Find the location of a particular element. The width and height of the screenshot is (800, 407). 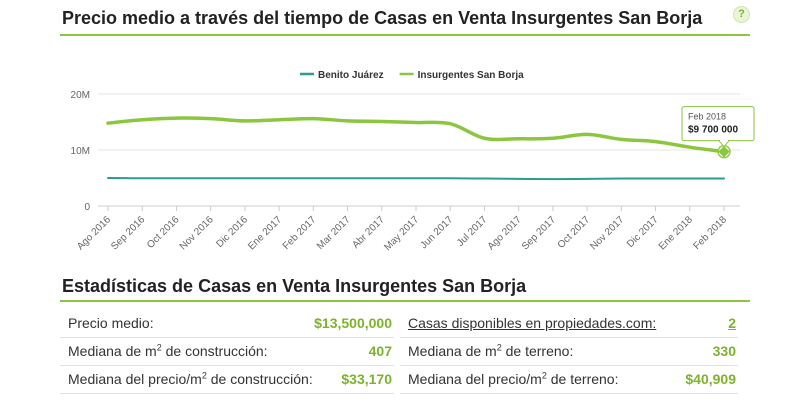

title-divider is located at coordinates (405, 35).